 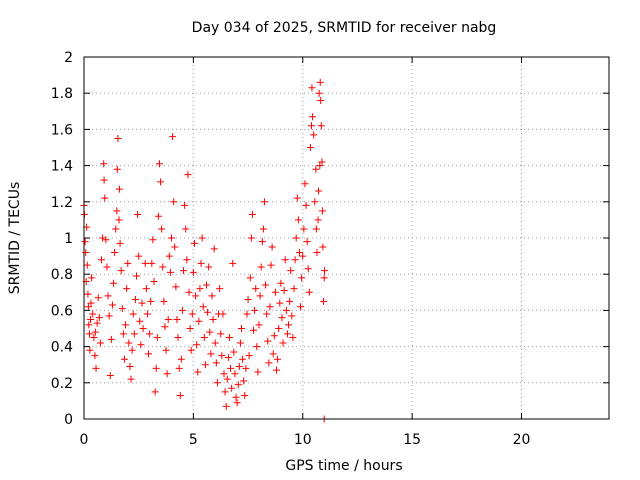 What do you see at coordinates (68, 420) in the screenshot?
I see `y-tick-label: 0` at bounding box center [68, 420].